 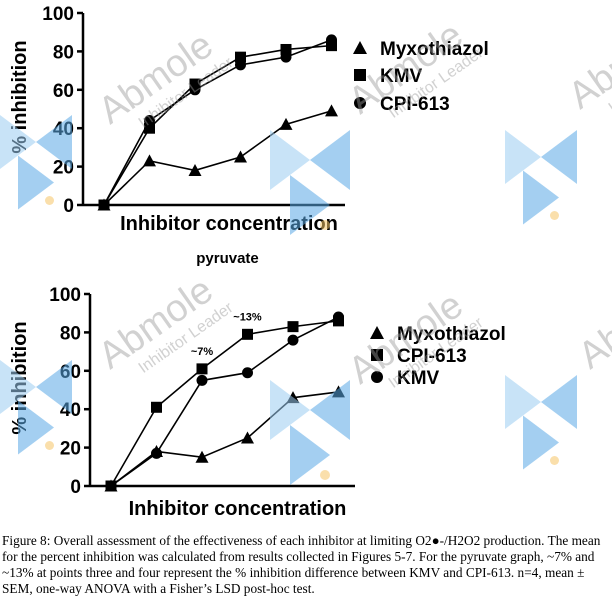 I want to click on series-kmv, so click(x=224, y=401).